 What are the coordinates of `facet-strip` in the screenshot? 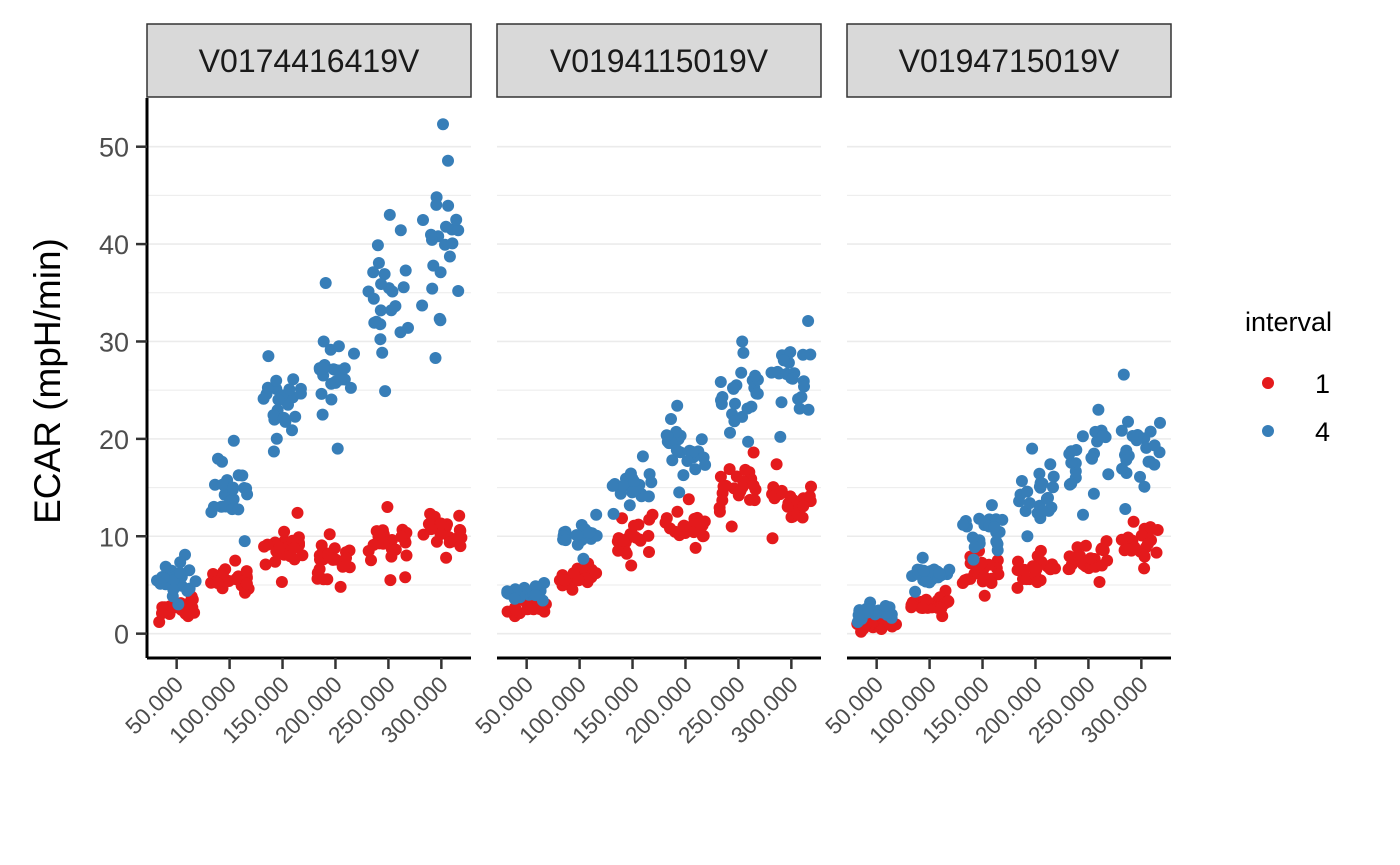 It's located at (659, 60).